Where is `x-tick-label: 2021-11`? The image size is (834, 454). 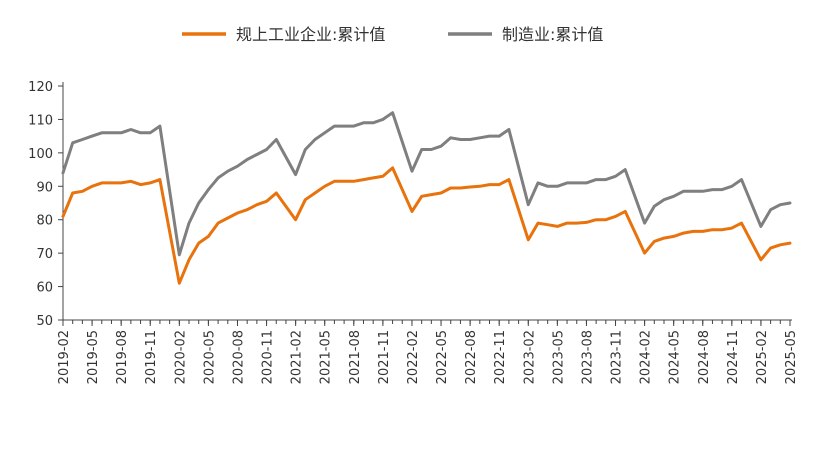
x-tick-label: 2021-11 is located at coordinates (384, 357).